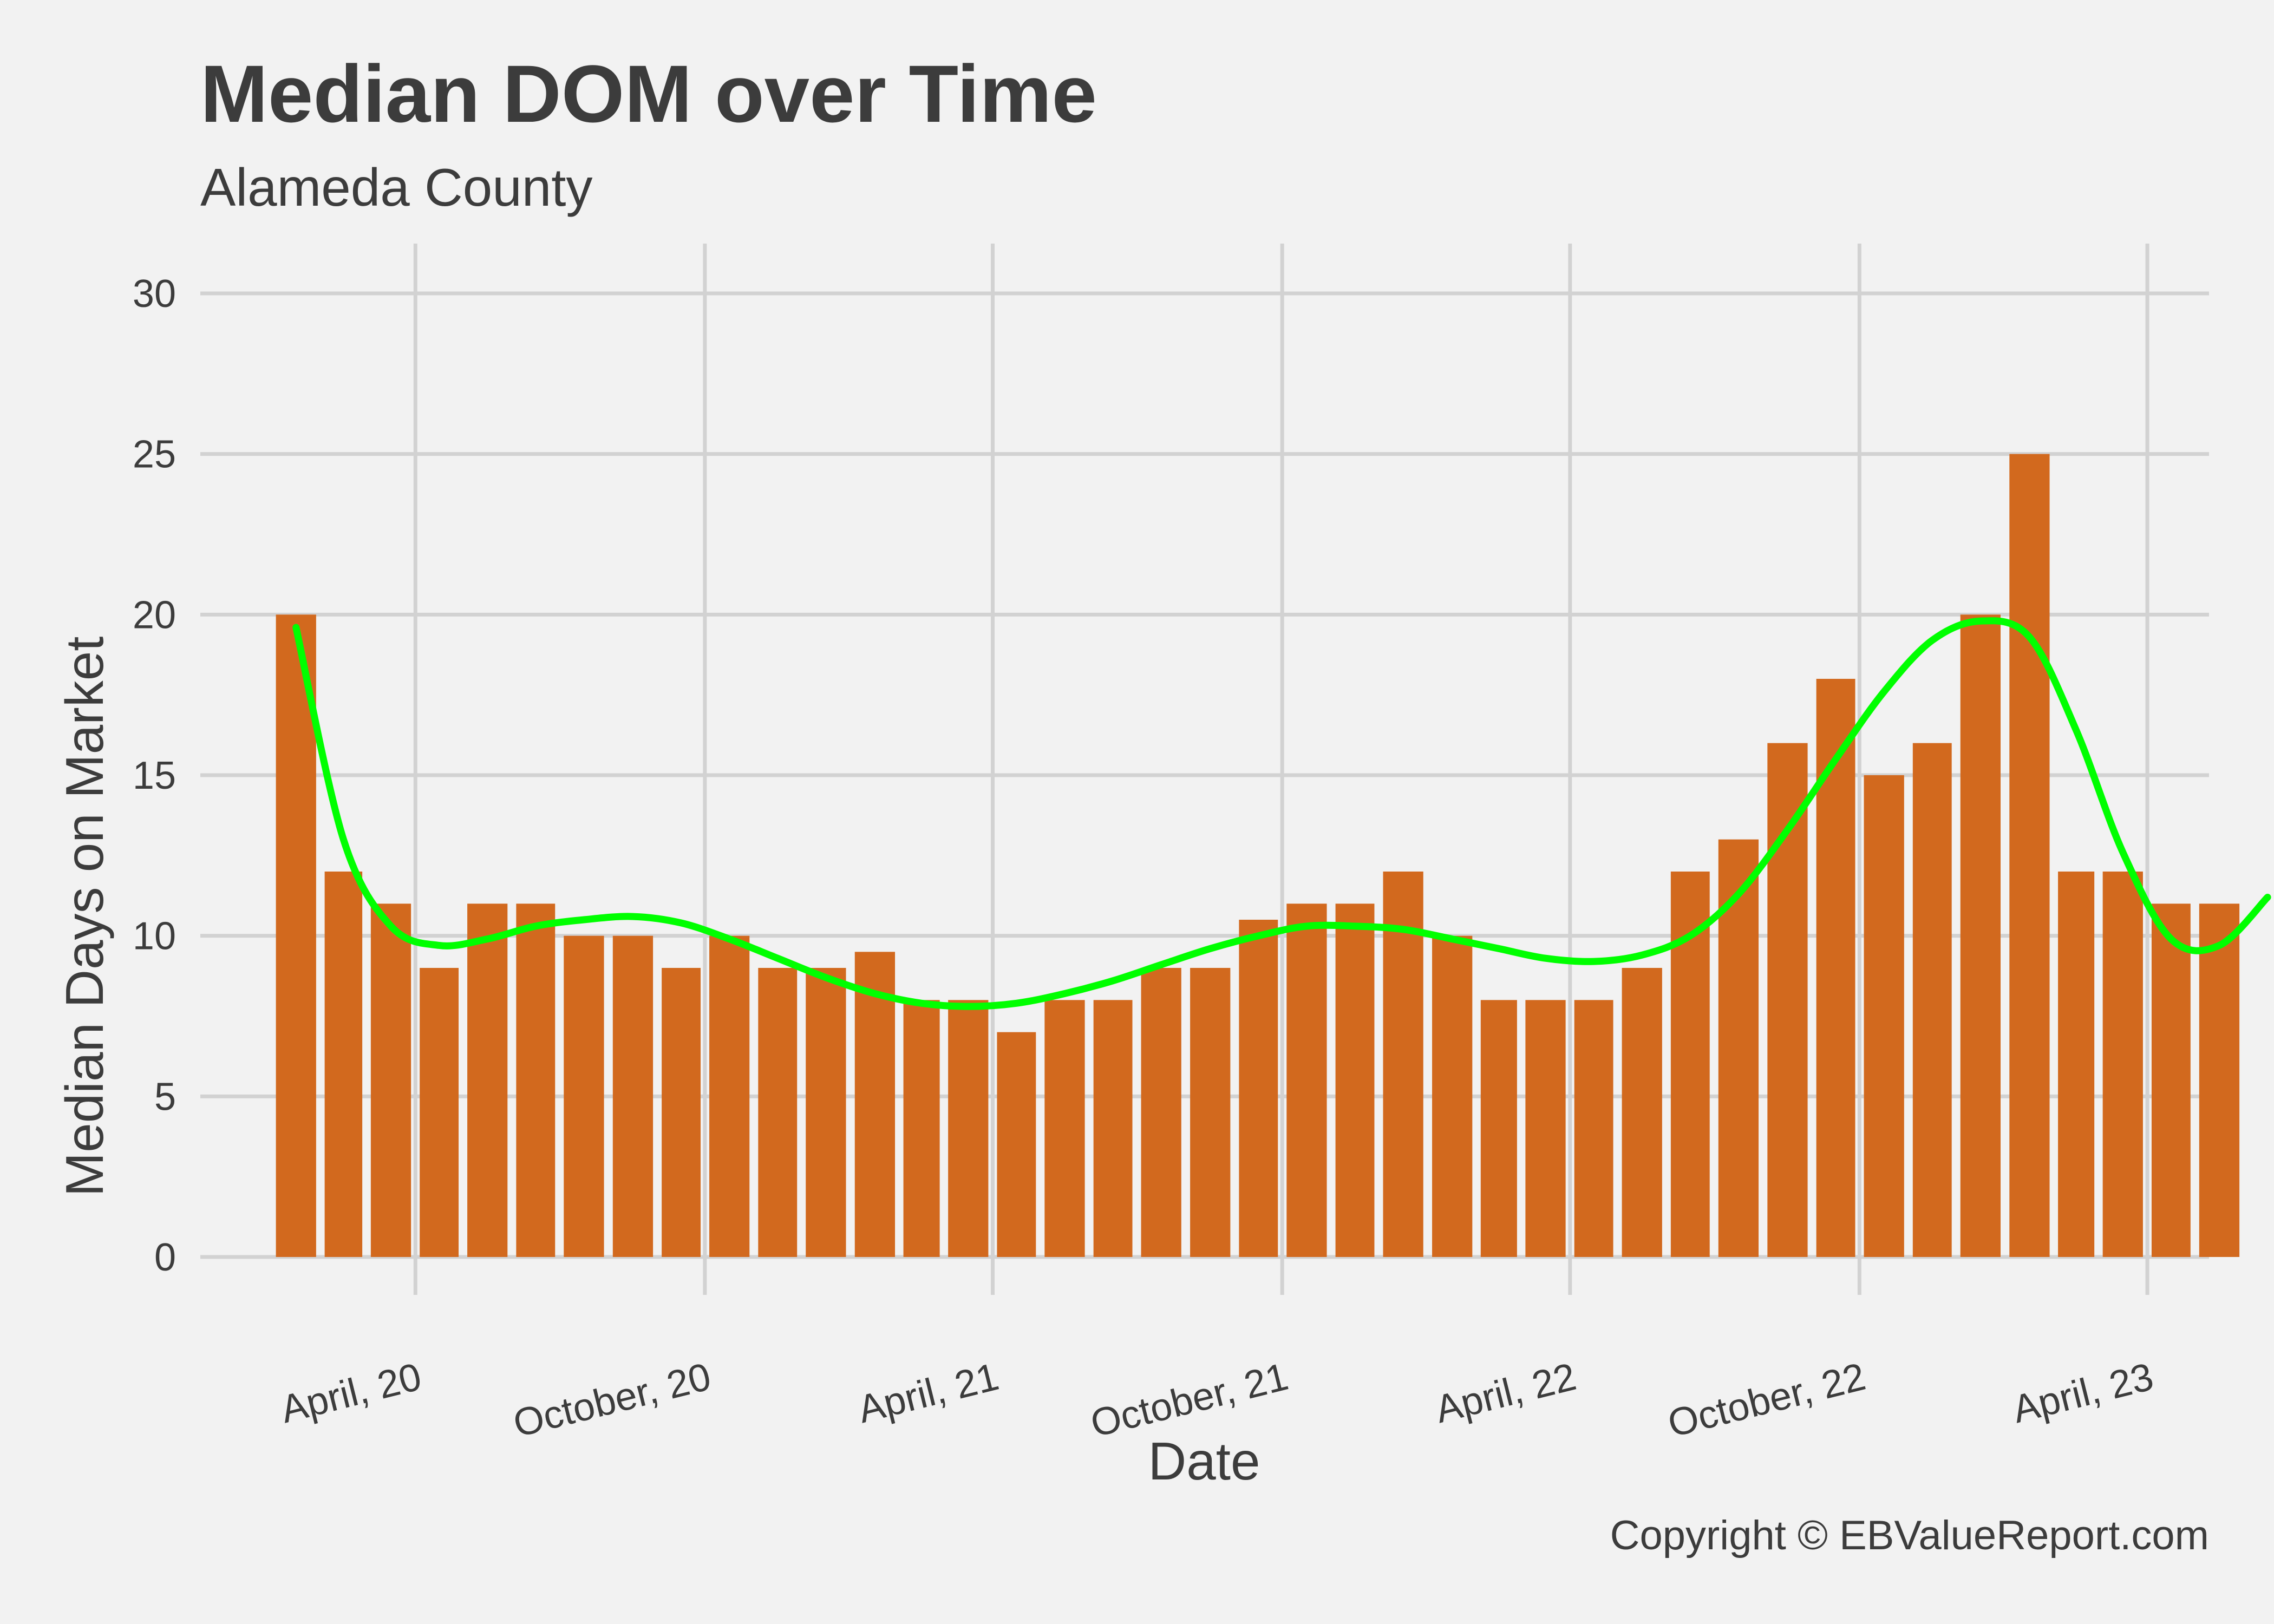 The height and width of the screenshot is (1624, 2274). Describe the element at coordinates (612, 1400) in the screenshot. I see `x-tick-label: October, 20` at that location.